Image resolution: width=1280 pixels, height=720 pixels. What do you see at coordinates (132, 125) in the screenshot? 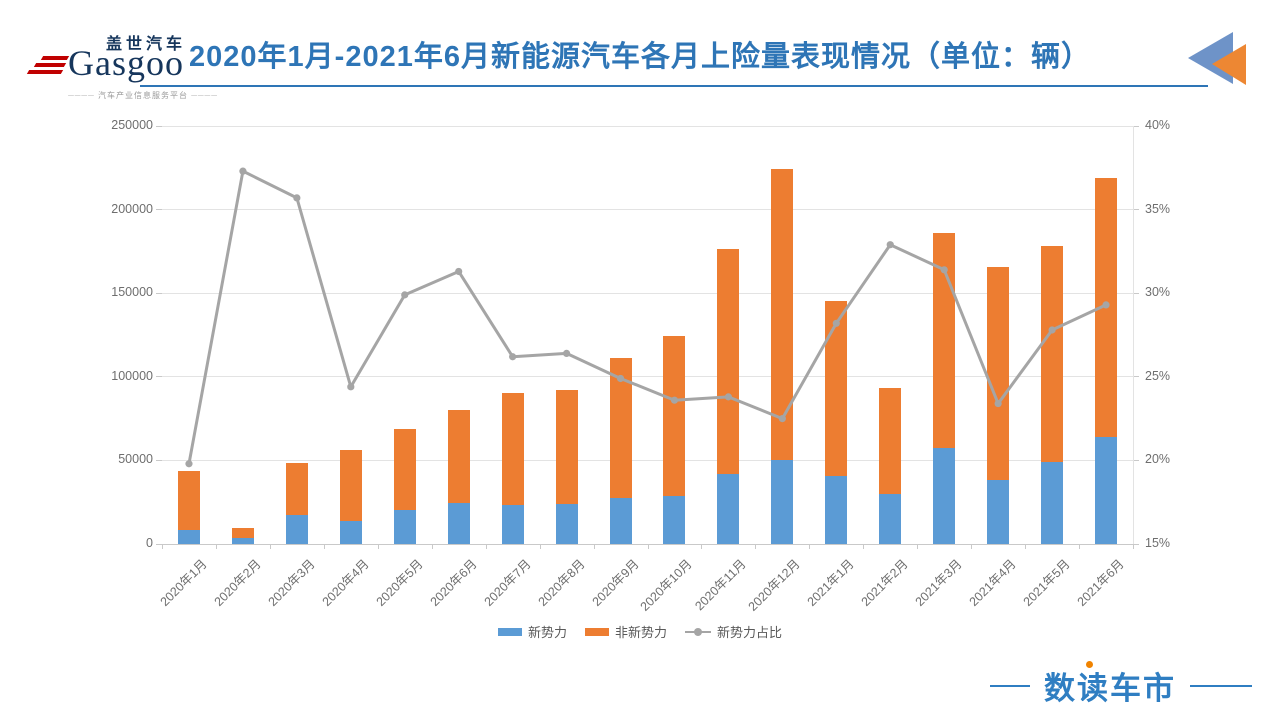
I see `y-axis-left-label: 250000` at bounding box center [132, 125].